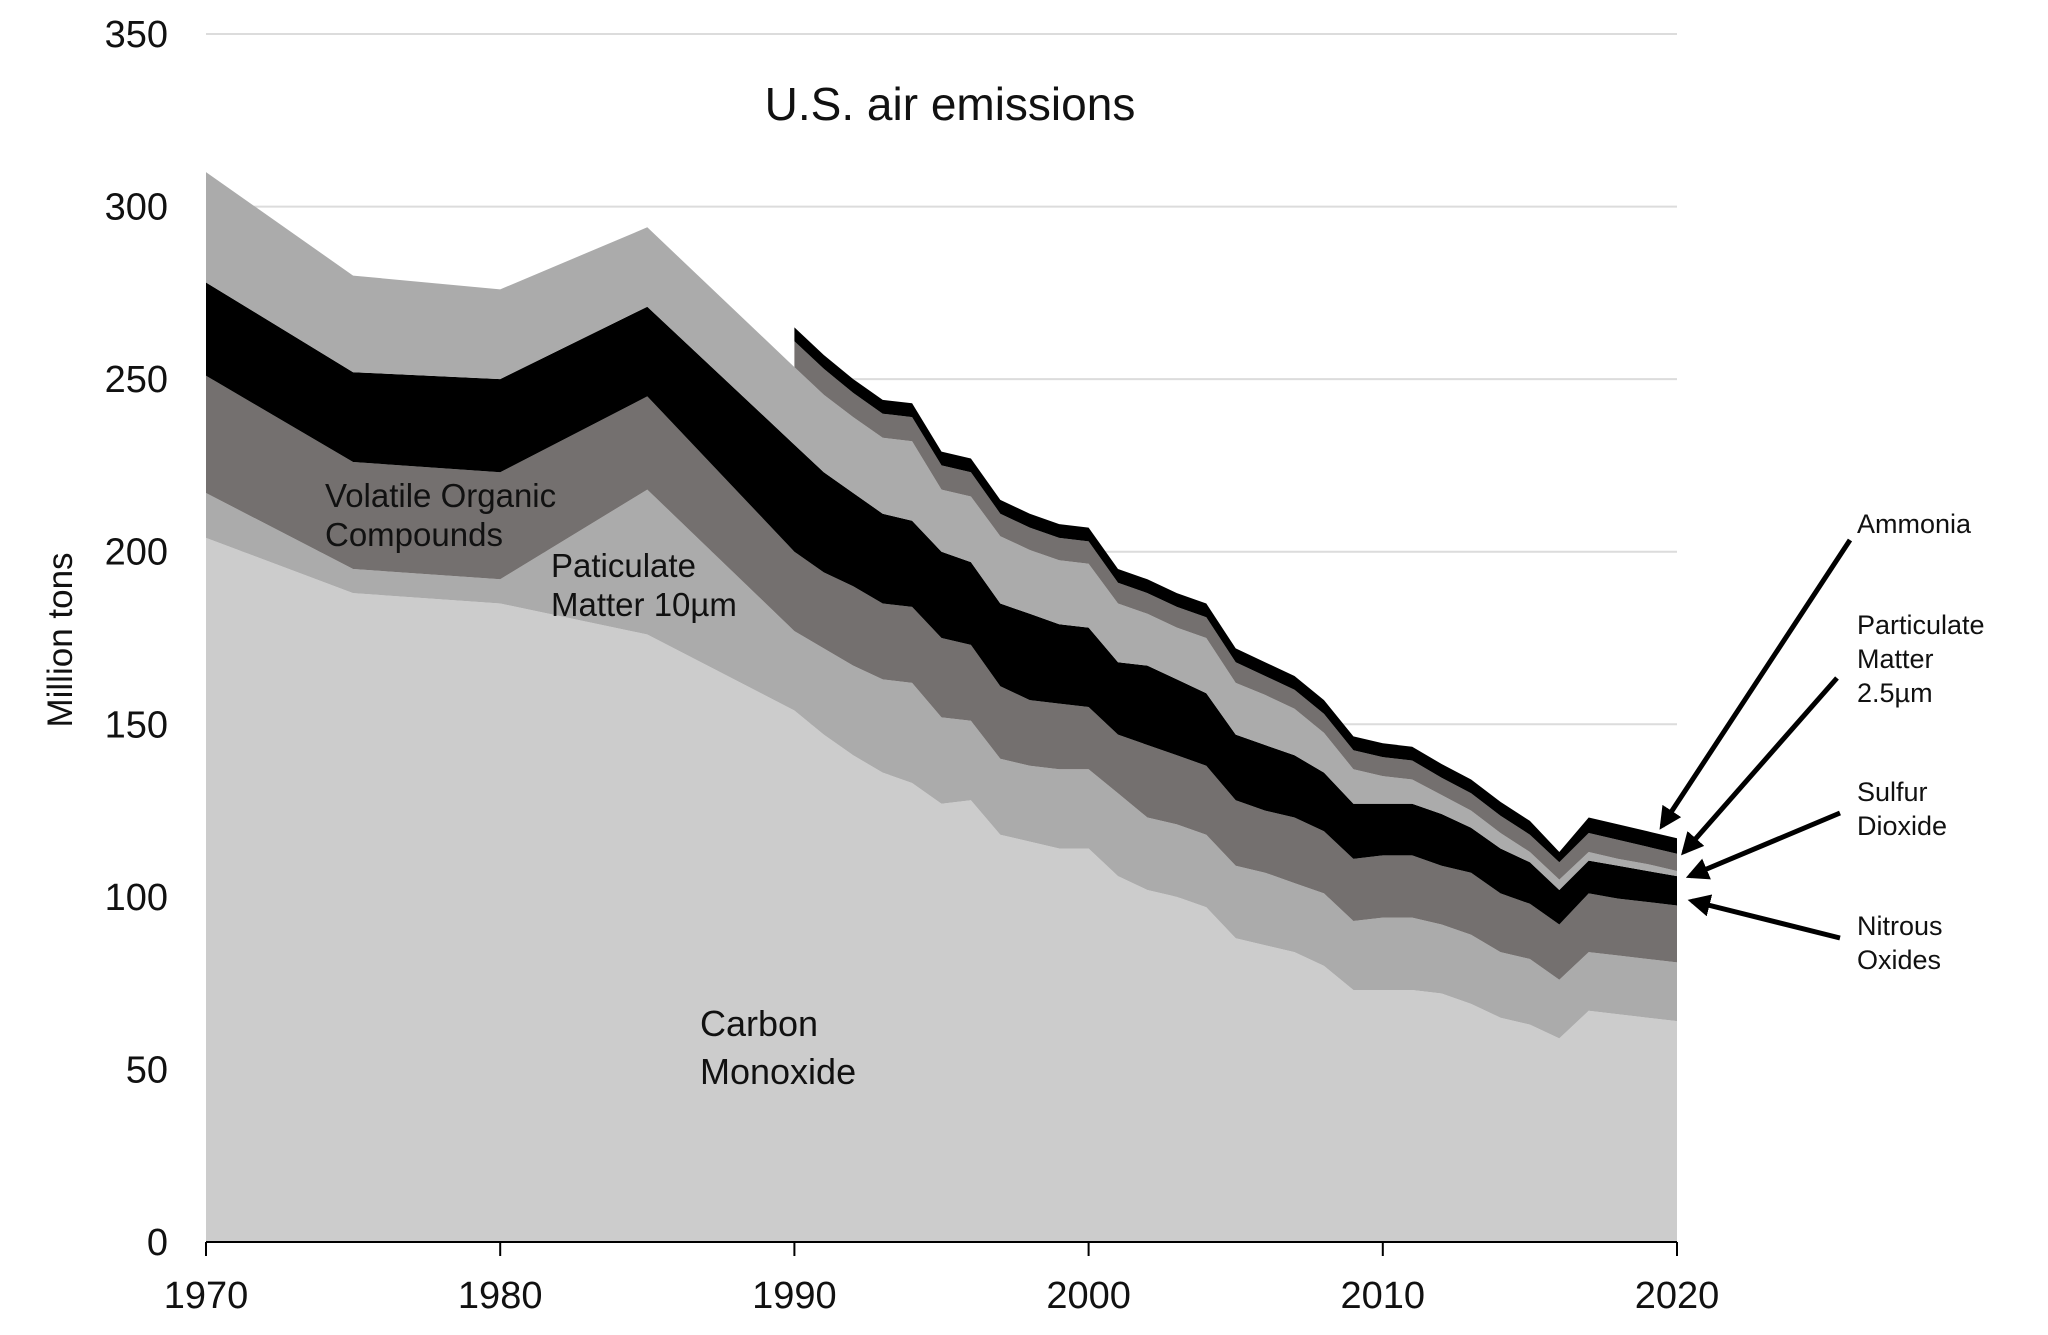 The width and height of the screenshot is (2048, 1335). Describe the element at coordinates (1763, 845) in the screenshot. I see `arrow-sulfur-dioxide` at that location.